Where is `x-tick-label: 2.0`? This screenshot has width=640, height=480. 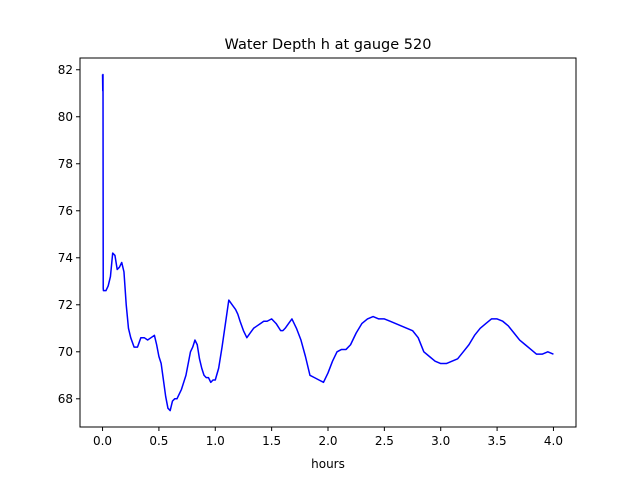 x-tick-label: 2.0 is located at coordinates (327, 441).